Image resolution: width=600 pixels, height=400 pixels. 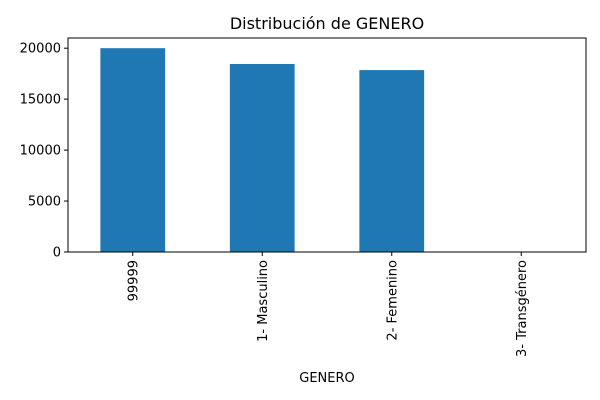 What do you see at coordinates (40, 100) in the screenshot?
I see `y-tick-label: 15000` at bounding box center [40, 100].